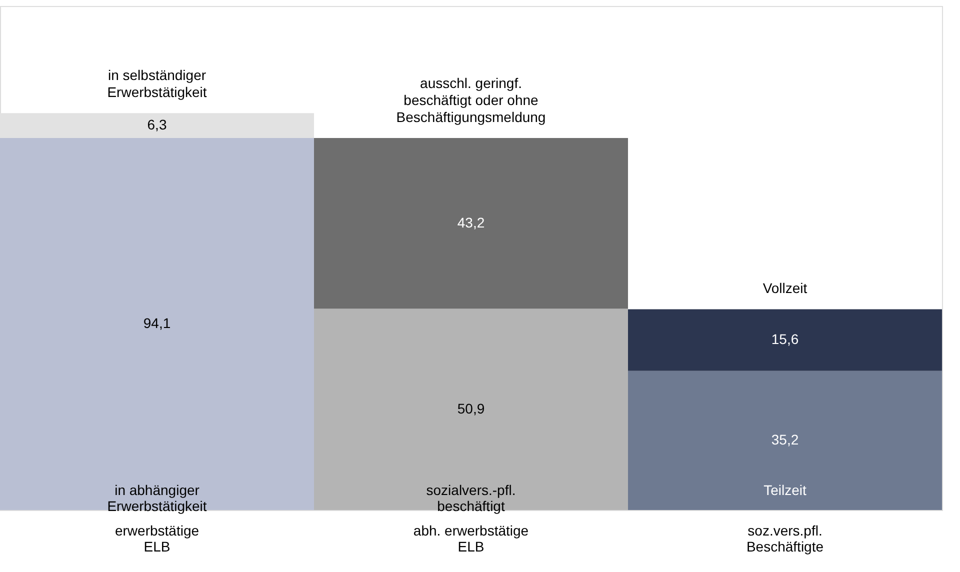 This screenshot has height=572, width=960. I want to click on series-label: in selbständiger Erwerbstätigkeit, so click(157, 83).